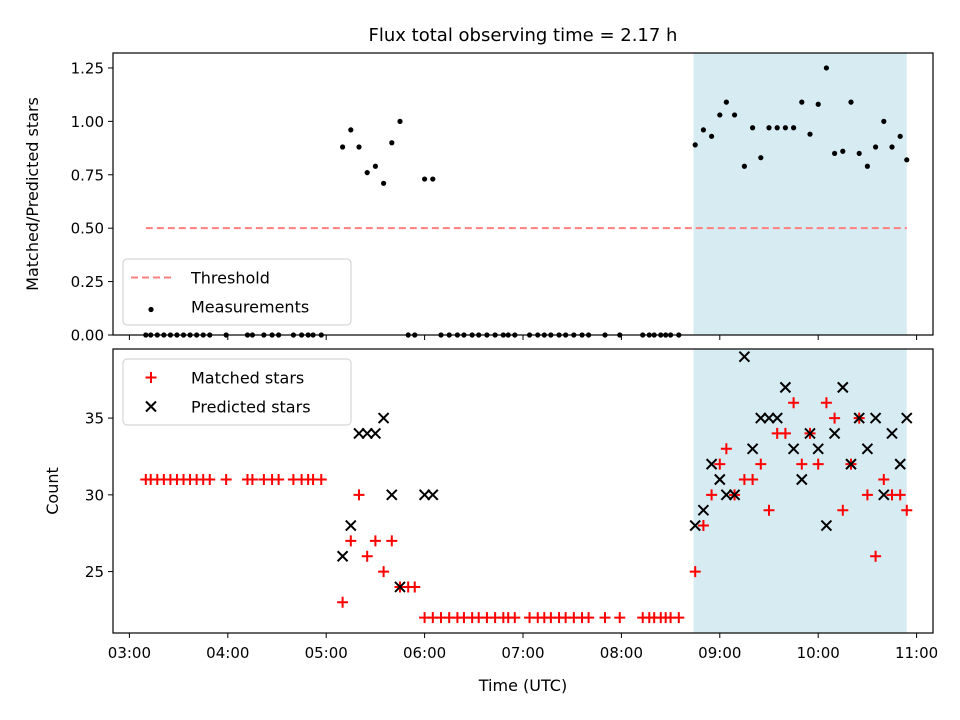 The image size is (960, 720). What do you see at coordinates (151, 377) in the screenshot?
I see `legend-matched-swatch` at bounding box center [151, 377].